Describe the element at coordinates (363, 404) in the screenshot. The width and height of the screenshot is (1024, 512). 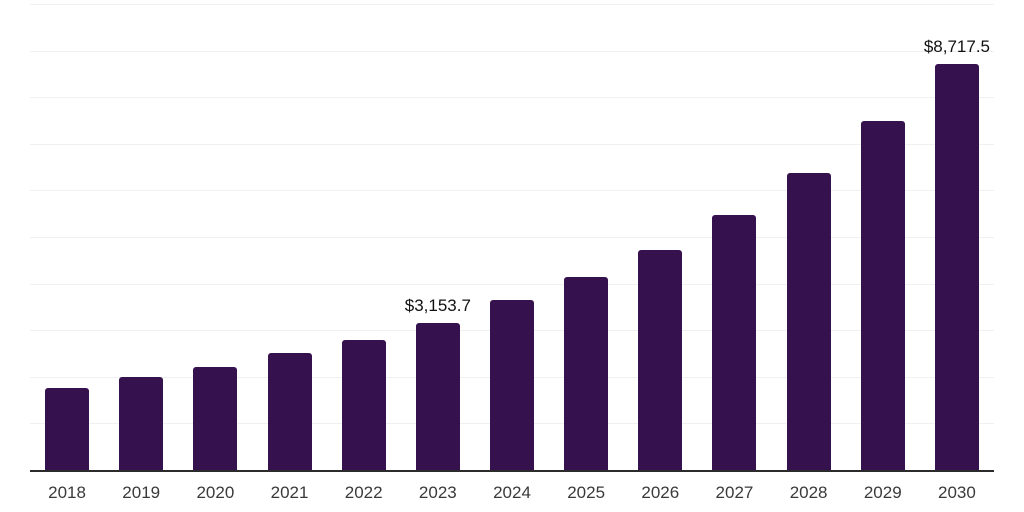
I see `bar-2022` at that location.